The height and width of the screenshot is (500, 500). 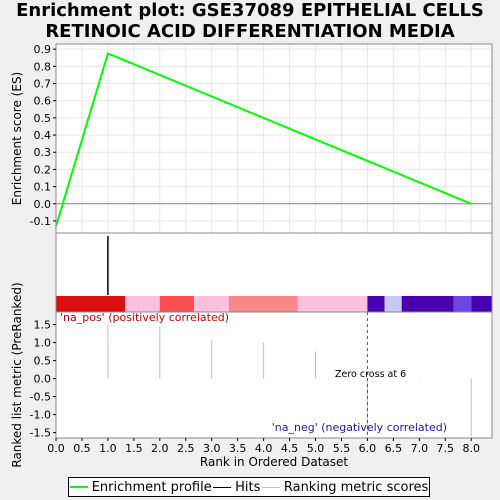 I want to click on xtick-label: 1.5, so click(x=134, y=448).